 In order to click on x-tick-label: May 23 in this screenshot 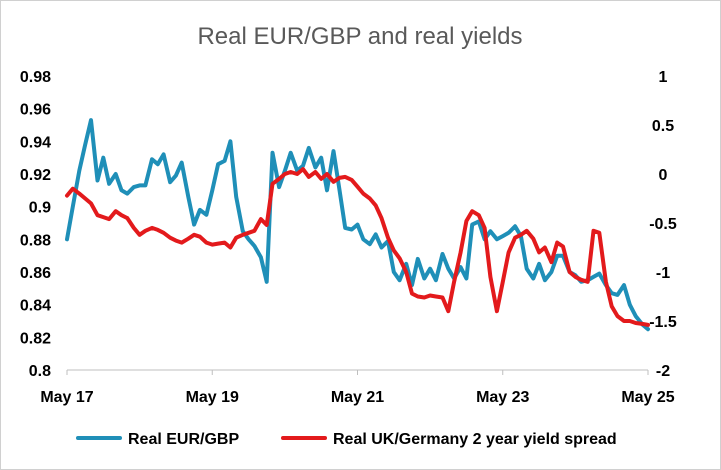, I will do `click(502, 397)`.